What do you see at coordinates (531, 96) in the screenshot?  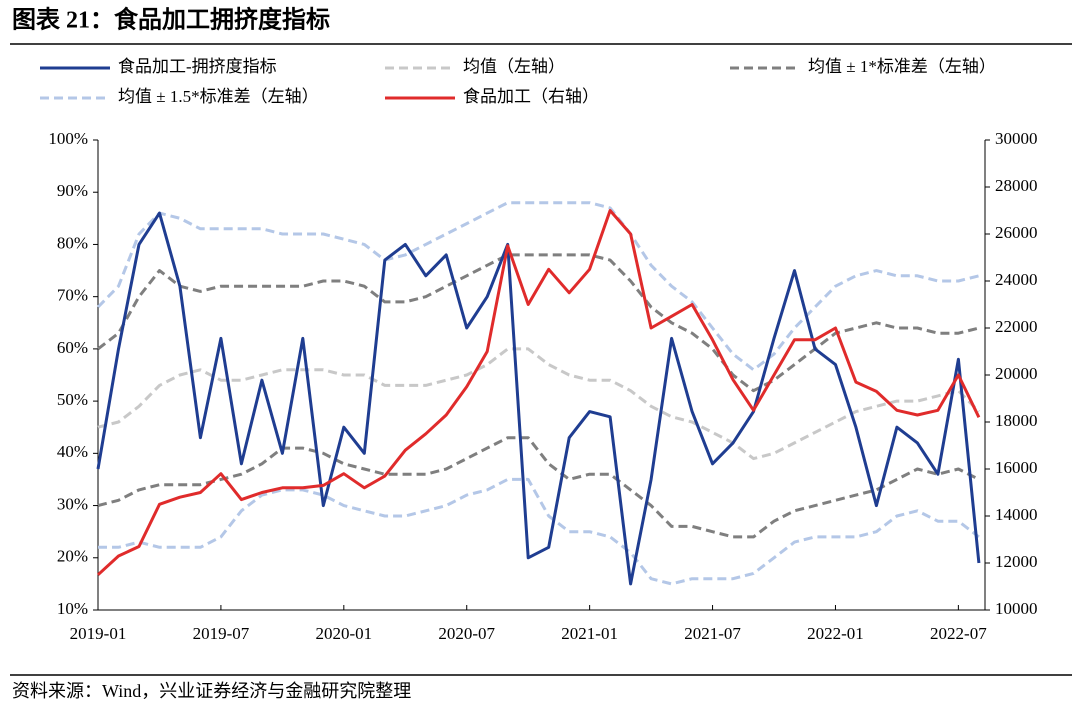 I see `legend-label: 食品加工（右轴）` at bounding box center [531, 96].